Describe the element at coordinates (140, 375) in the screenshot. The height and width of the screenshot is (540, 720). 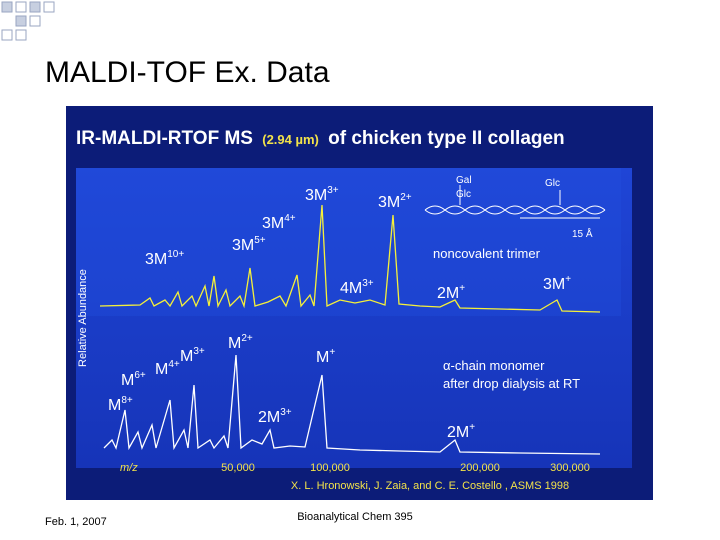
I see `peak-label-charge: 6+` at that location.